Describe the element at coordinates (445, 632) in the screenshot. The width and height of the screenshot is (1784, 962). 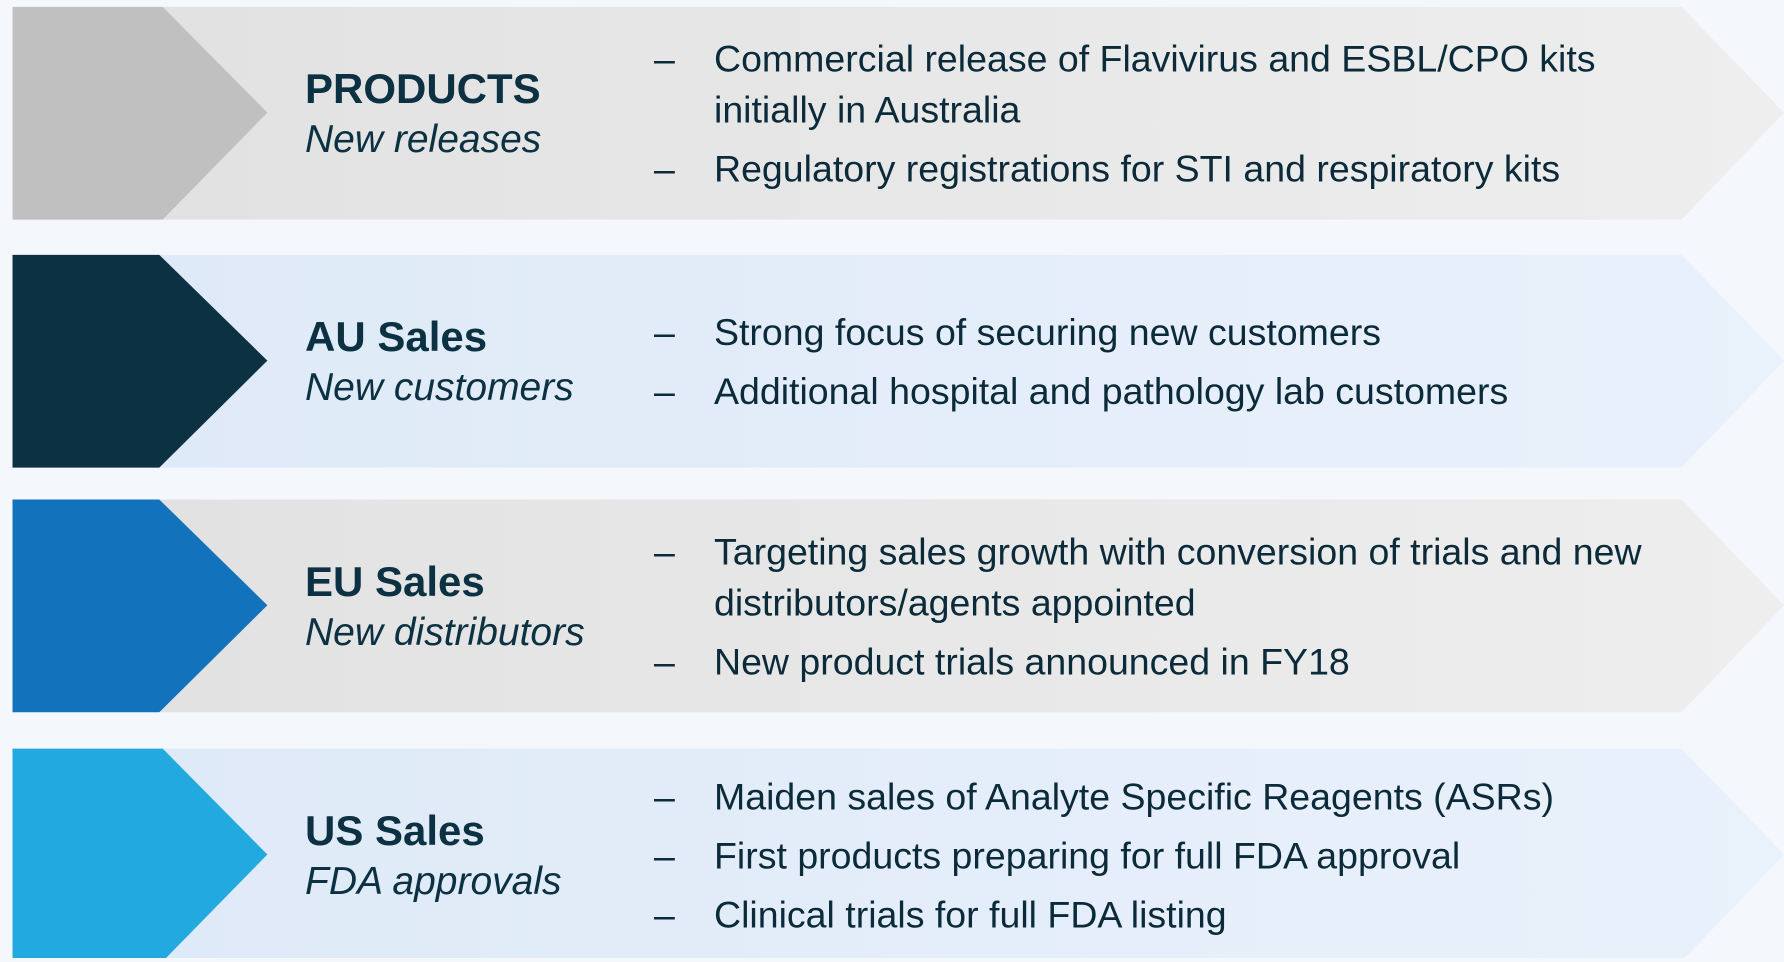
I see `row-subtitle: New distributors` at that location.